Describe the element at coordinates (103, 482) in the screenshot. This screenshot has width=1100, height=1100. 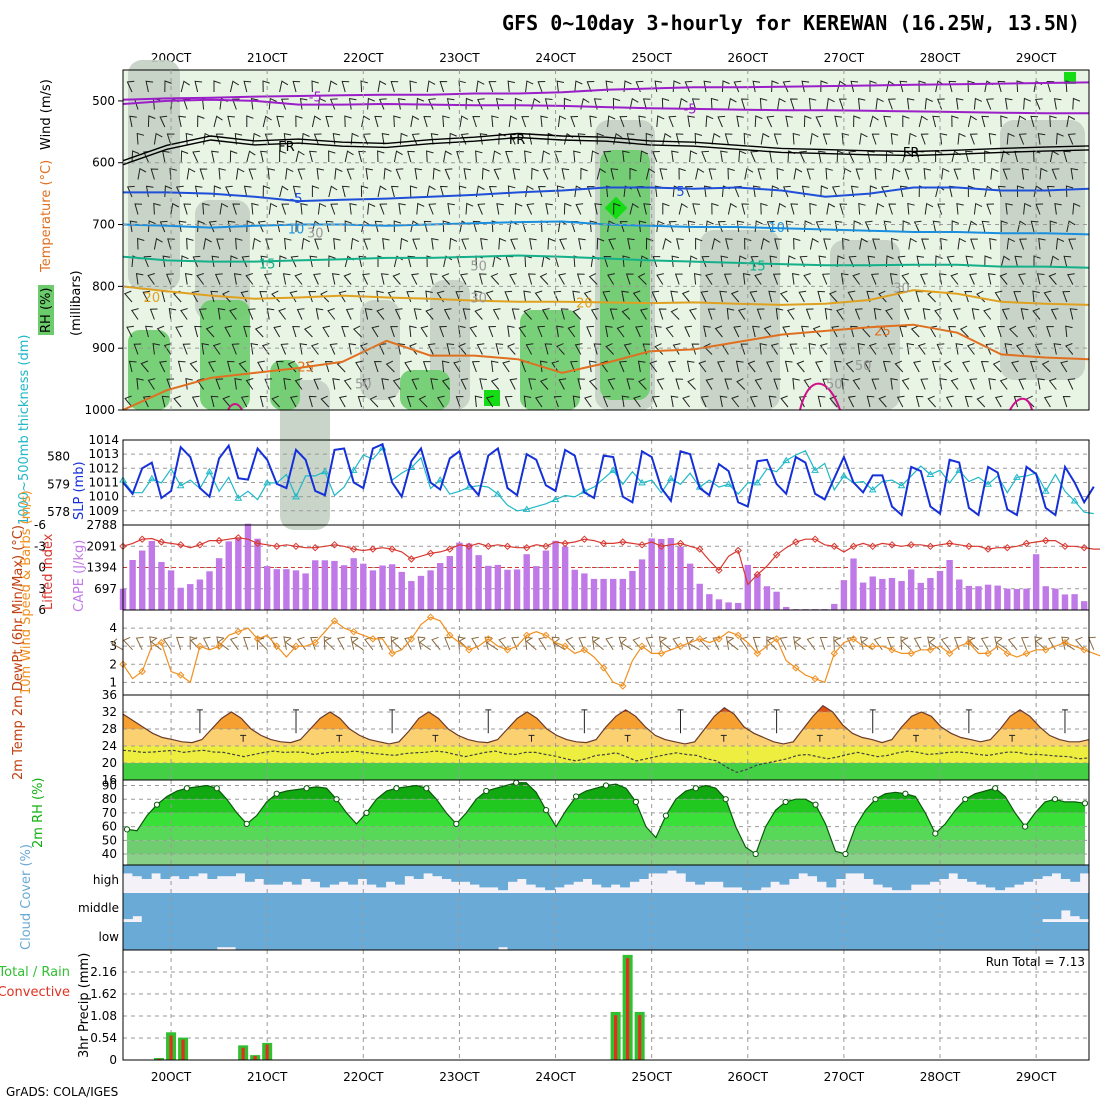
I see `slp-tick-label: 1011` at that location.